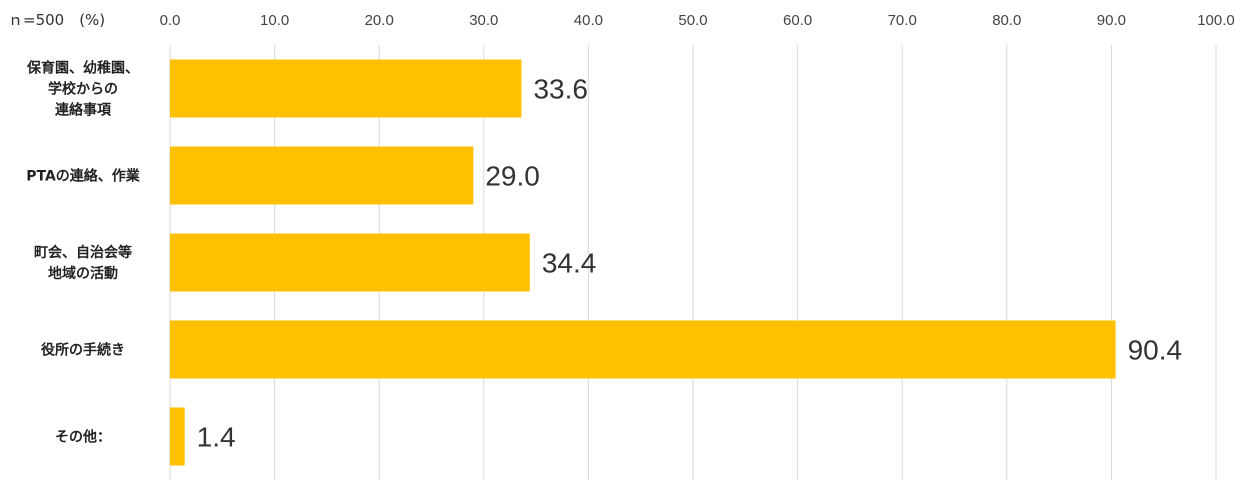 Image resolution: width=1260 pixels, height=501 pixels. Describe the element at coordinates (379, 20) in the screenshot. I see `x-tick-label: 20.0` at that location.